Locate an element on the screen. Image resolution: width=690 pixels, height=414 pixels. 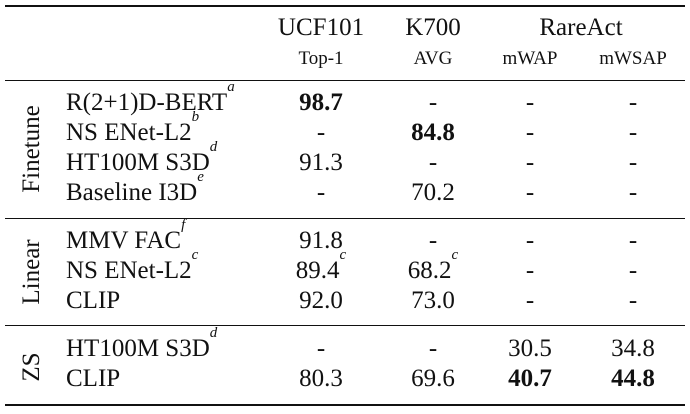
header-ucf101: UCF101 is located at coordinates (321, 27).